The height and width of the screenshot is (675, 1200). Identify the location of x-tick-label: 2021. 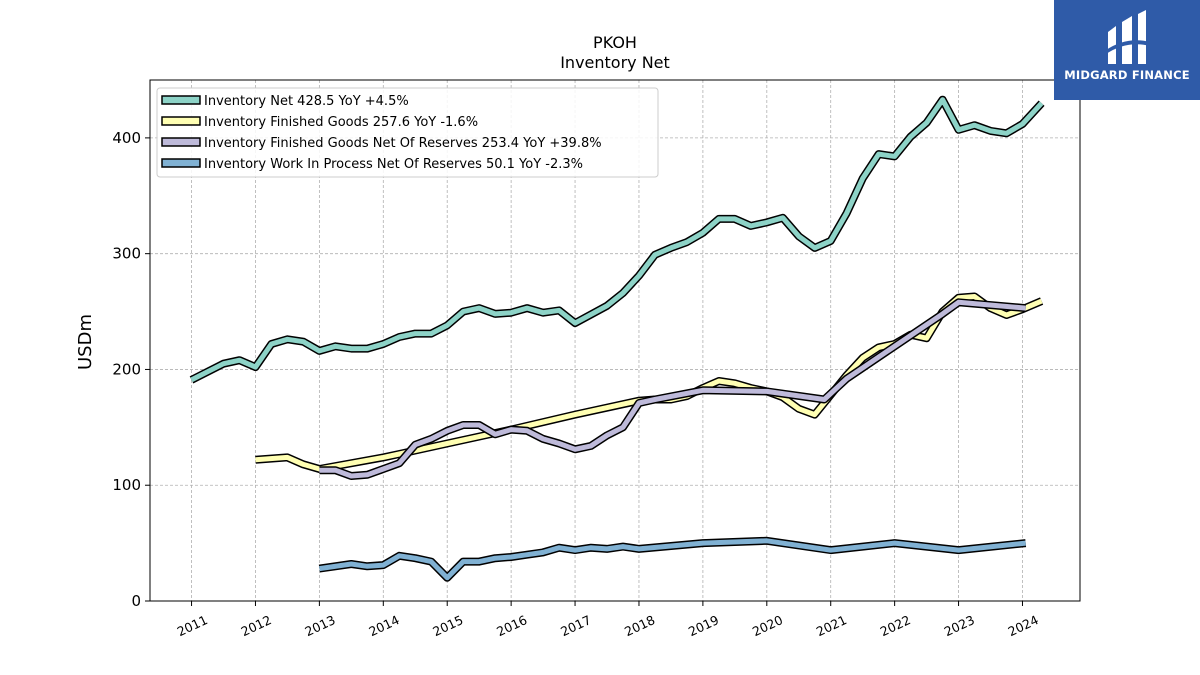
(831, 625).